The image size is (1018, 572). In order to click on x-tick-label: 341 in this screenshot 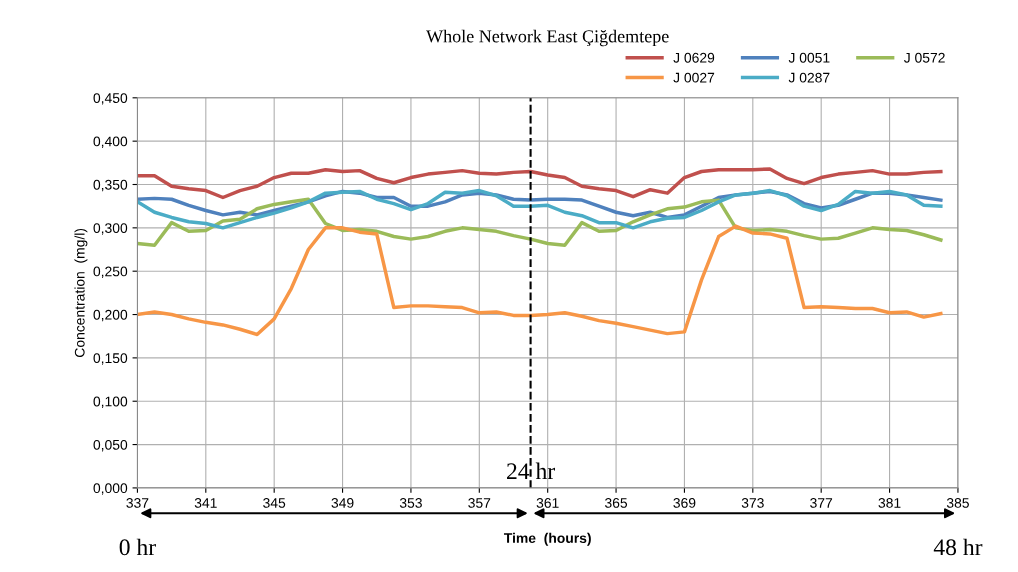, I will do `click(205, 503)`.